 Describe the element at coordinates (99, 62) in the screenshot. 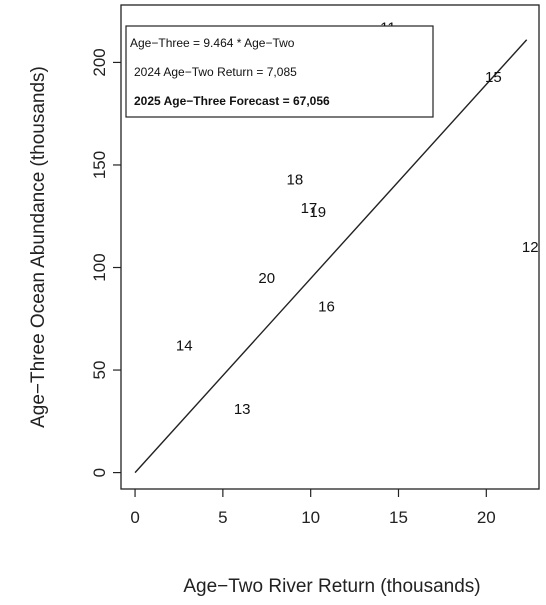

I see `y-tick-label: 200` at that location.